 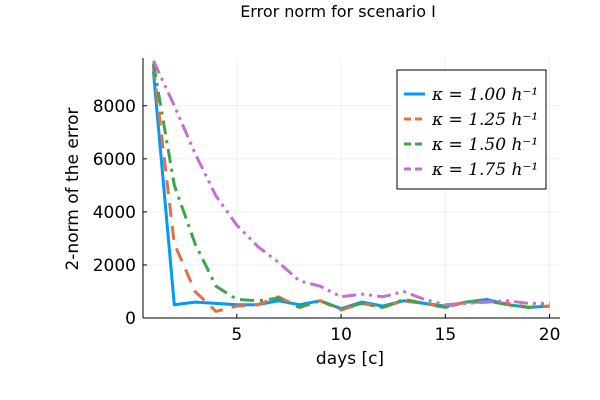 What do you see at coordinates (350, 359) in the screenshot?
I see `x-axis-label: days [c]` at bounding box center [350, 359].